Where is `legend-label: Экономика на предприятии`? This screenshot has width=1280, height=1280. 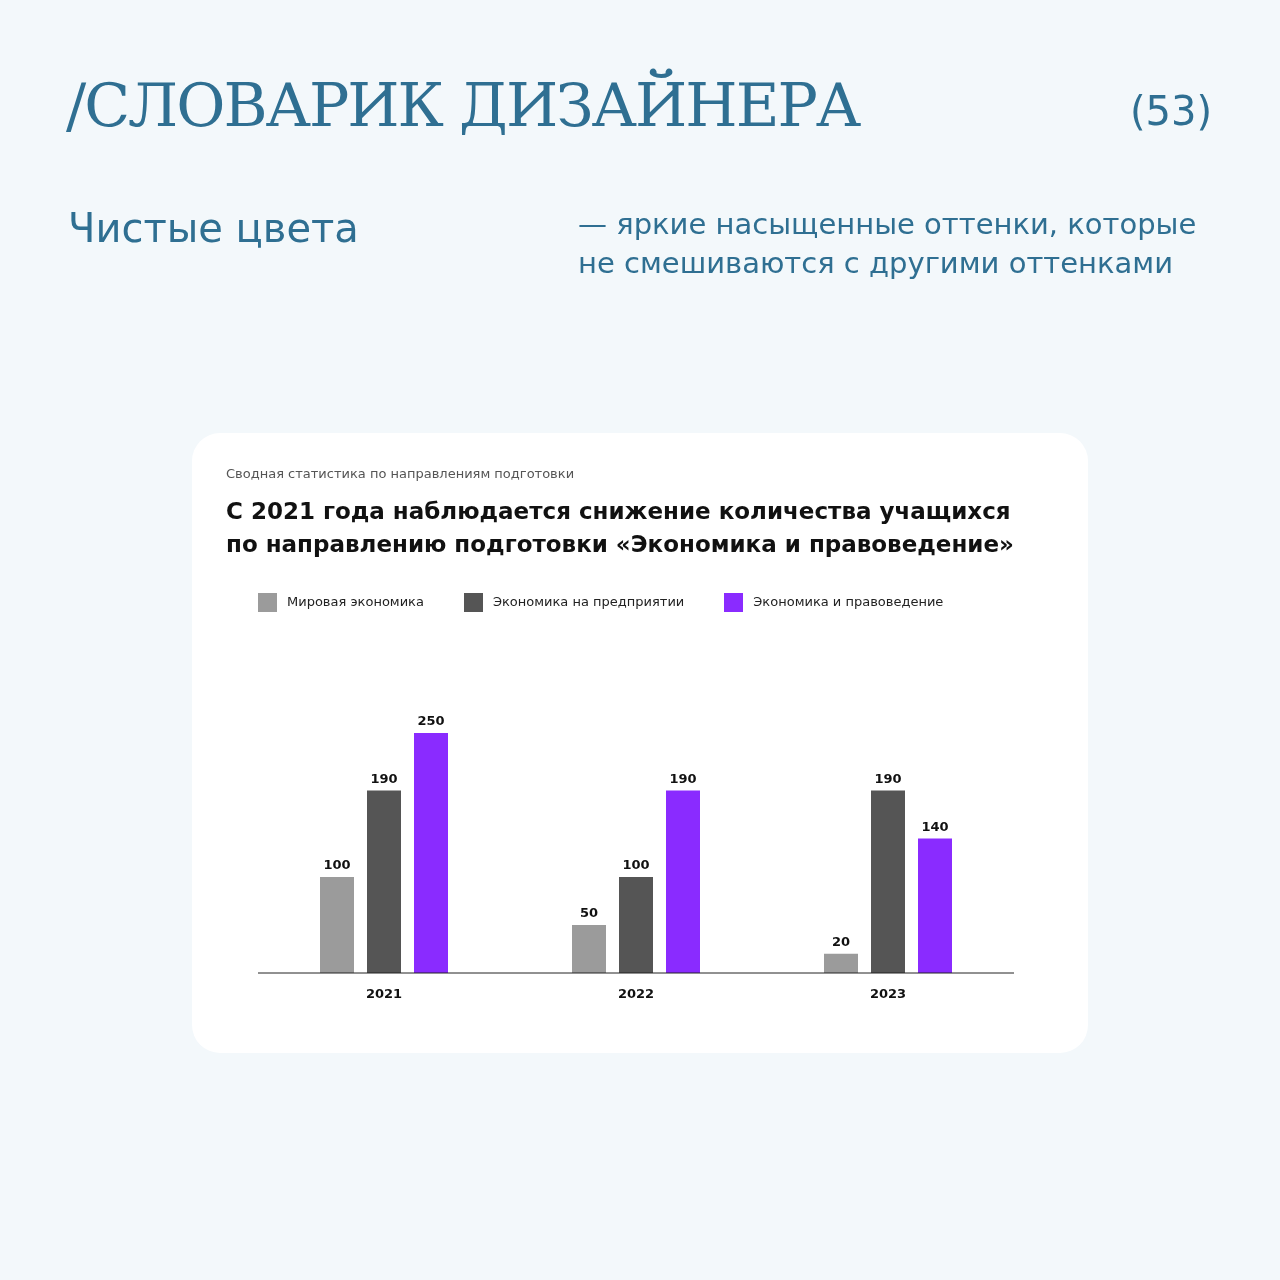 legend-label: Экономика на предприятии is located at coordinates (588, 601).